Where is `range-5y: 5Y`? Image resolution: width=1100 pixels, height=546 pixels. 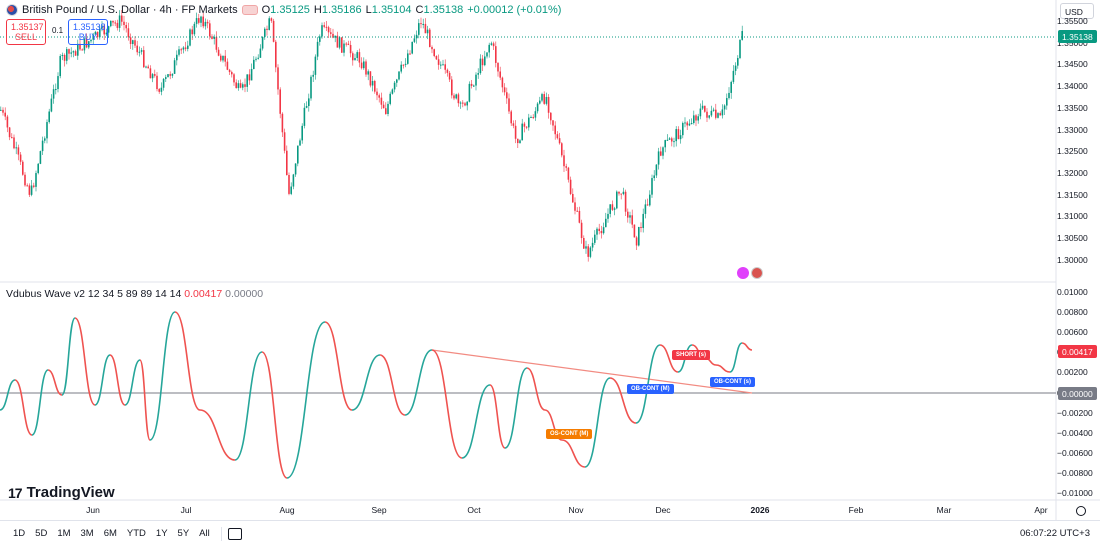 range-5y: 5Y is located at coordinates (183, 533).